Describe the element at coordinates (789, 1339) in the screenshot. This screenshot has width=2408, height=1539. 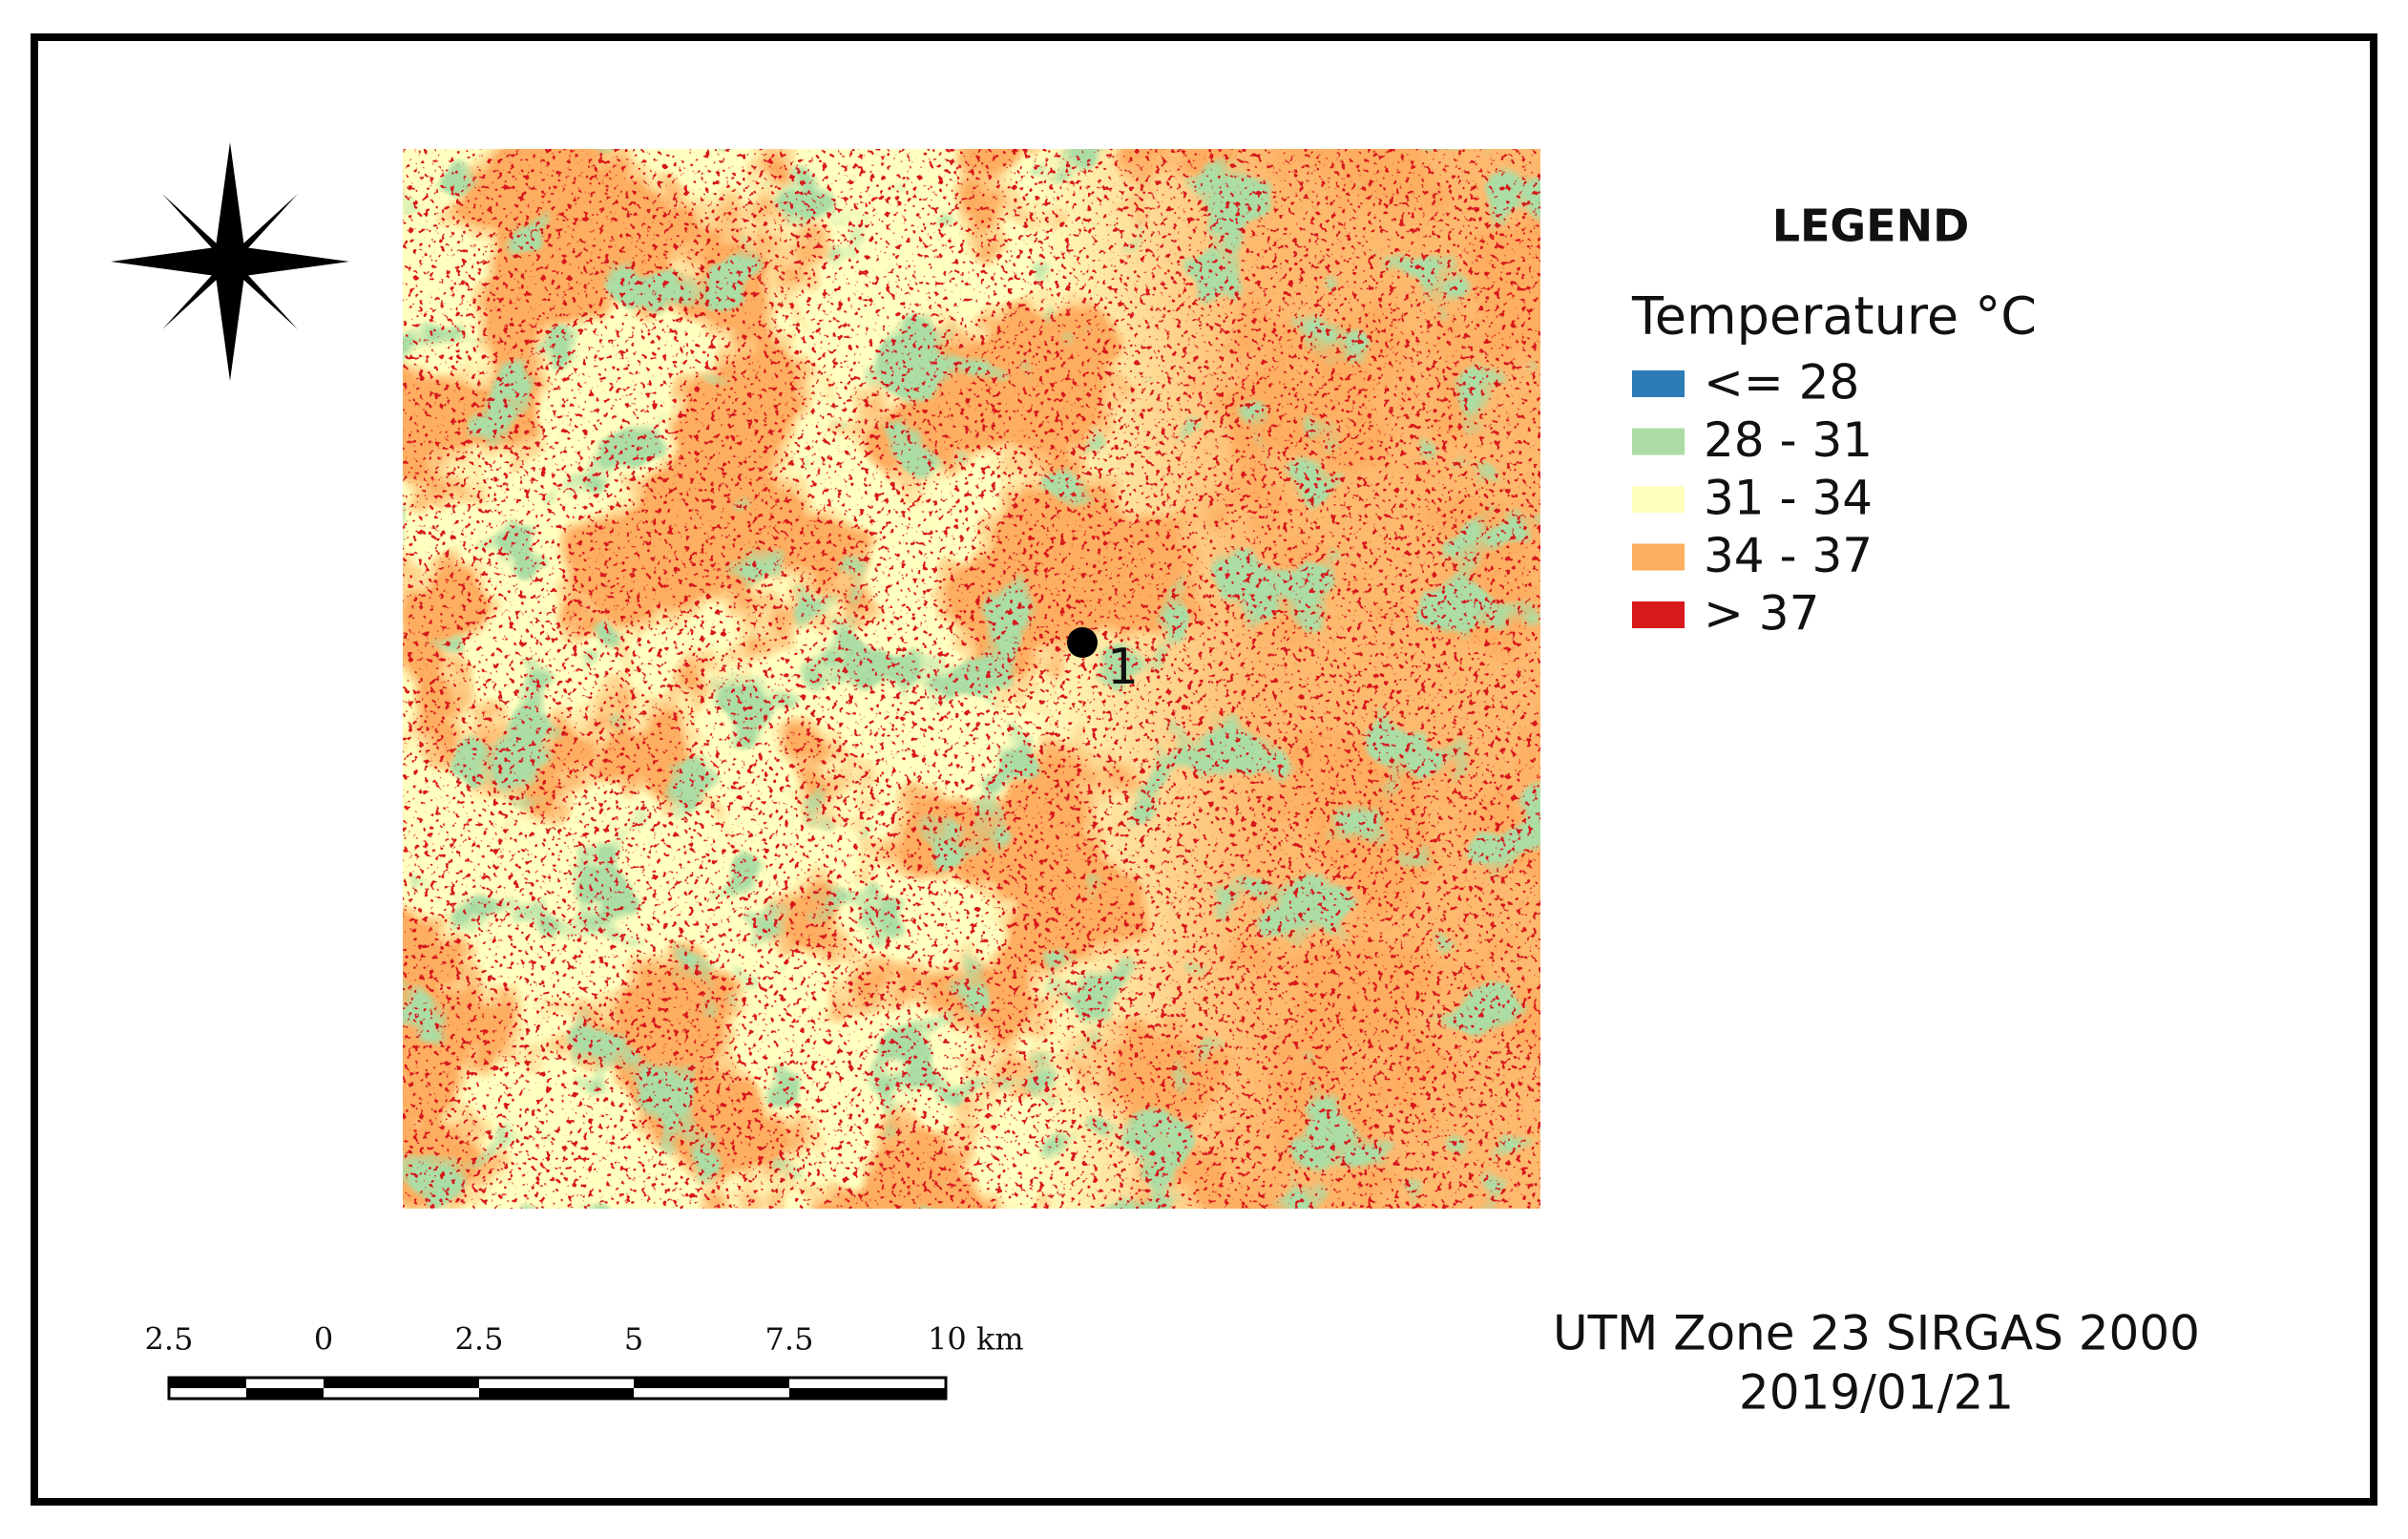
I see `scale-label: 7.5` at that location.